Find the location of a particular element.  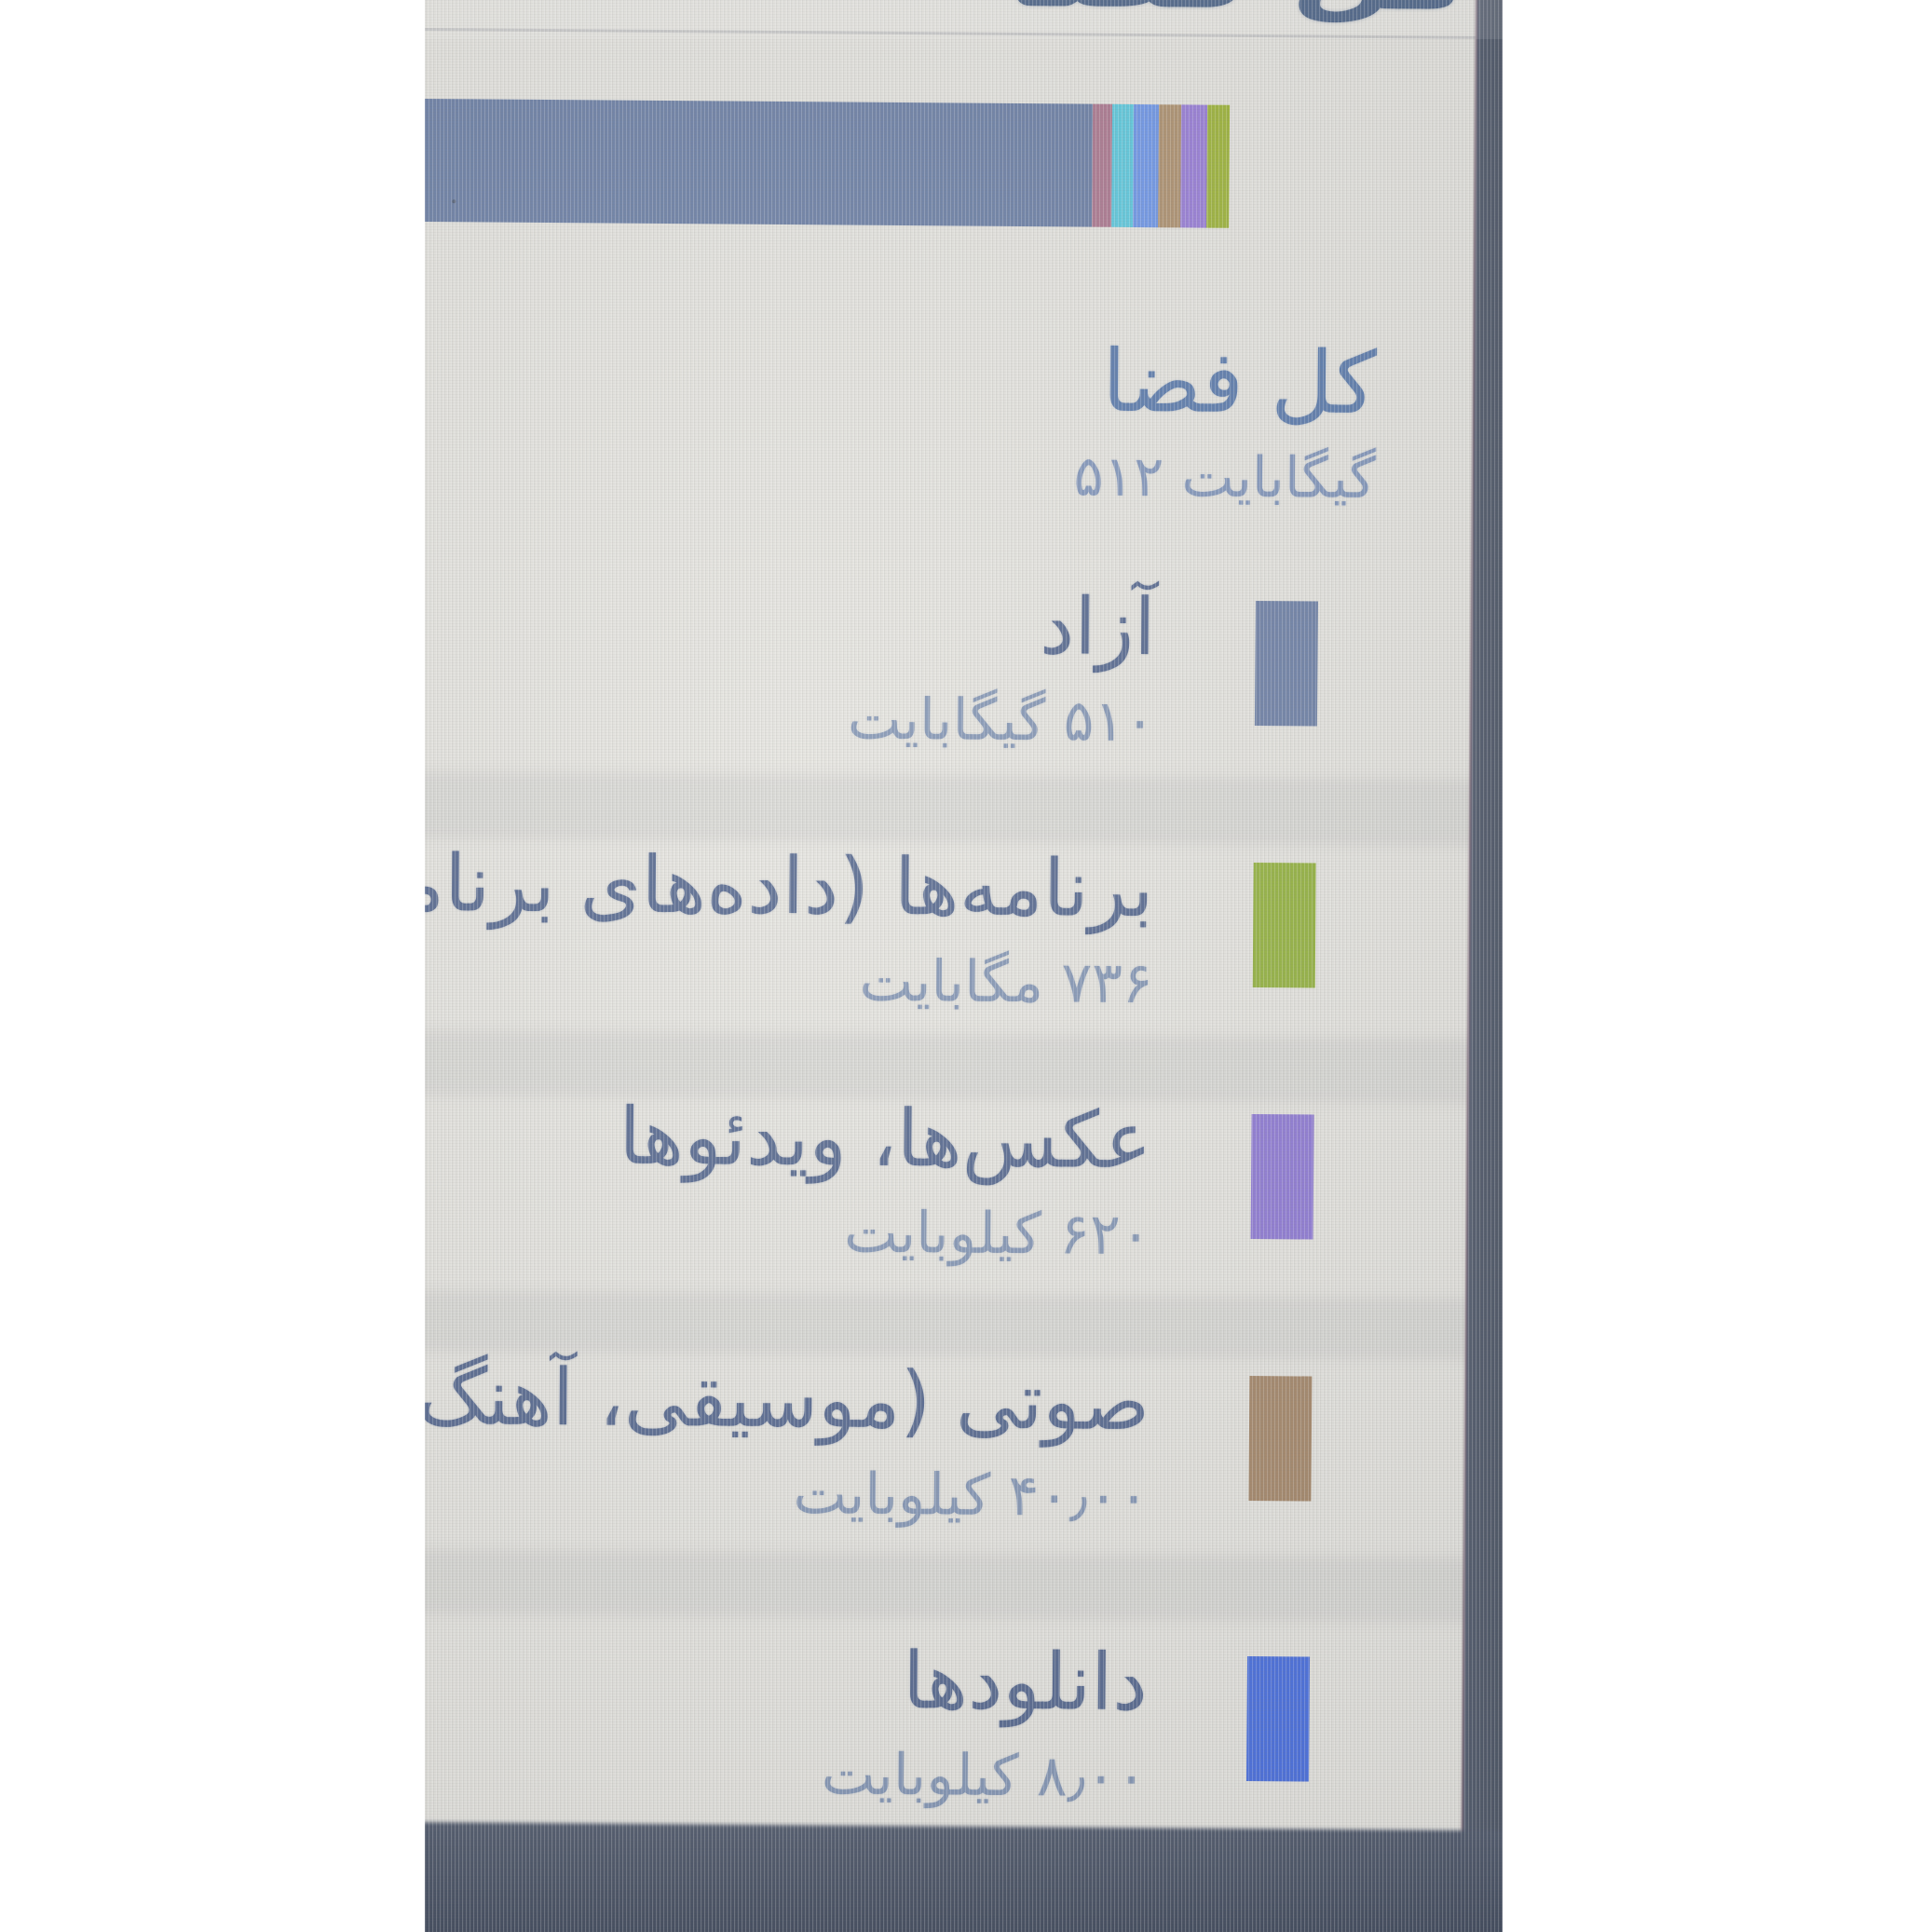

legend-row-apps: برنامه‌ها (داده‌های برنامه ۷۳۶ مگابایت is located at coordinates (870, 926).